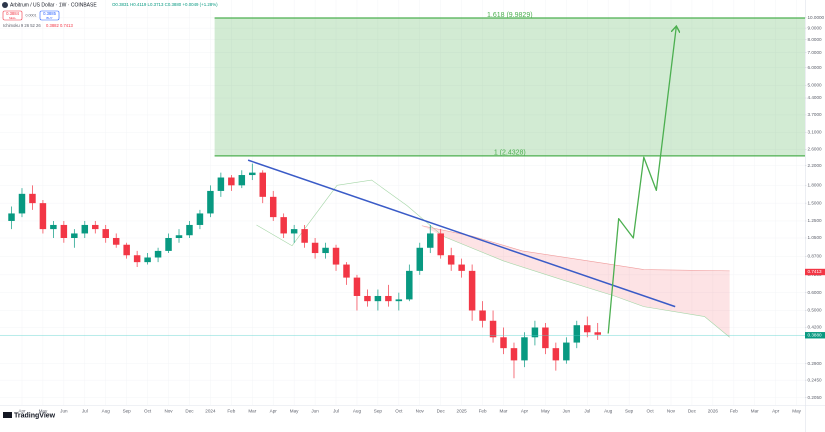 The height and width of the screenshot is (432, 825). Describe the element at coordinates (815, 397) in the screenshot. I see `y-tick-label: 0.2050` at that location.